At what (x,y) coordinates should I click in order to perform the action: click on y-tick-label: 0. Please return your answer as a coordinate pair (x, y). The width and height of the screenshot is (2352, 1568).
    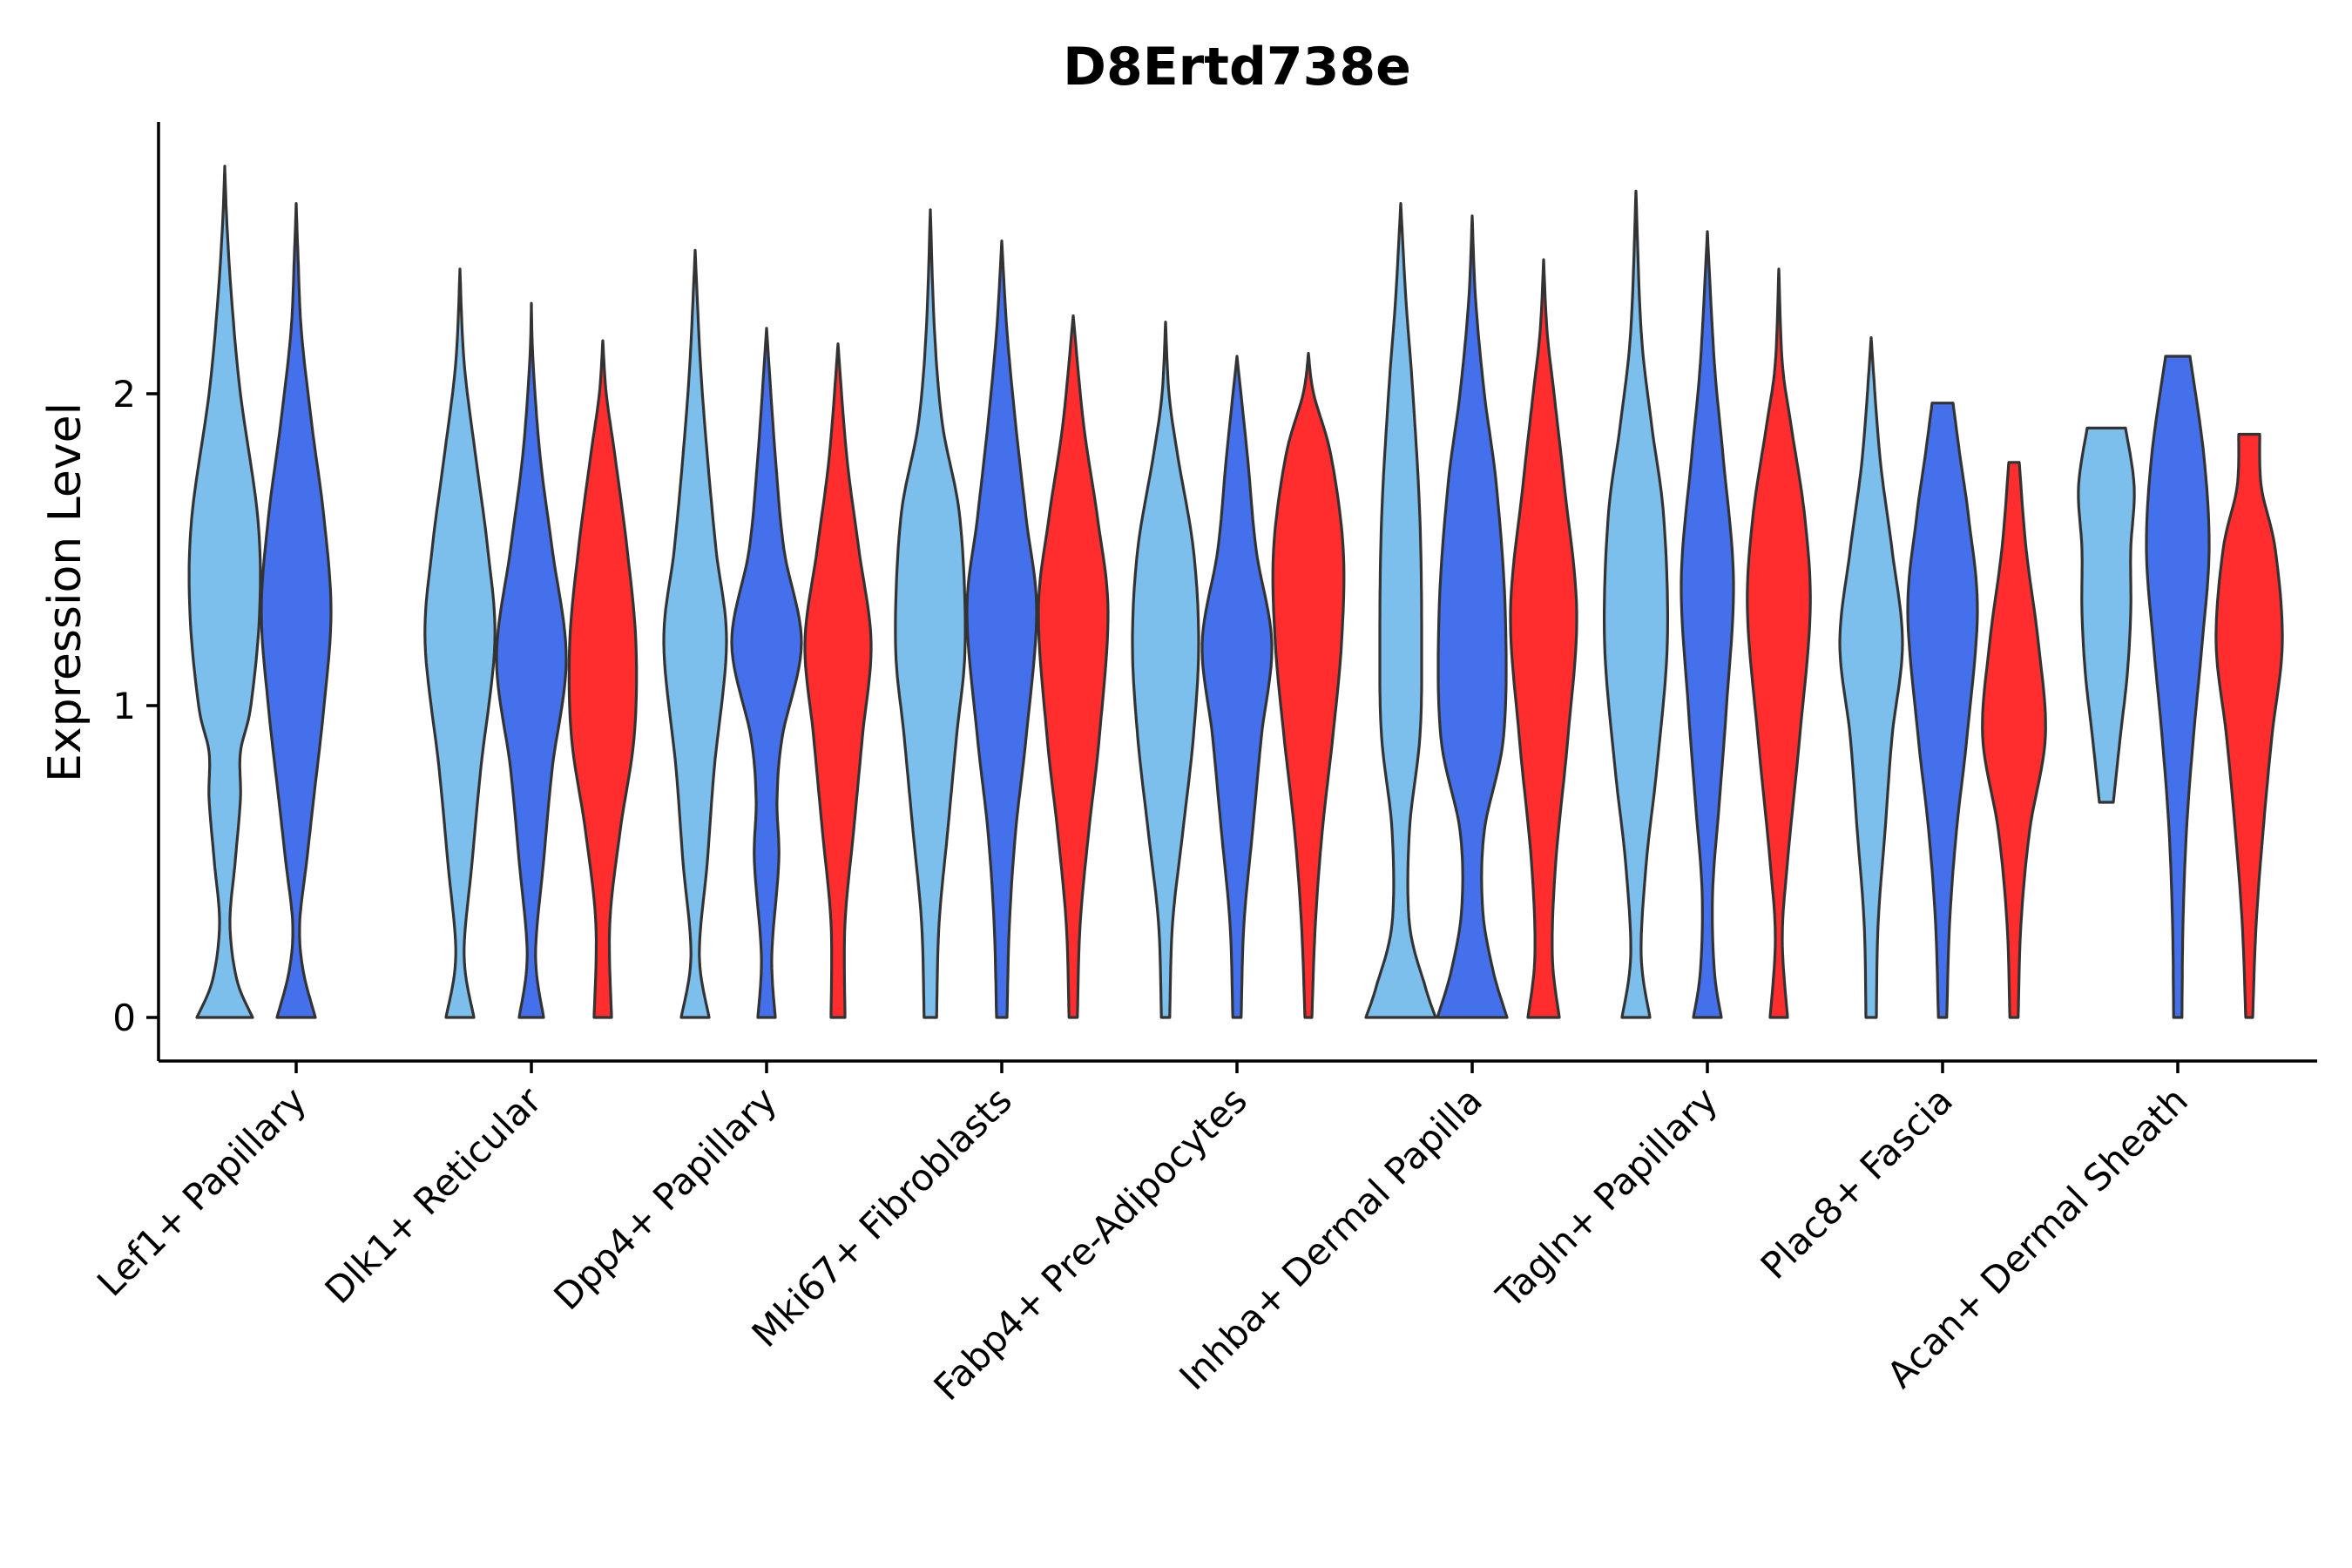
    Looking at the image, I should click on (124, 1018).